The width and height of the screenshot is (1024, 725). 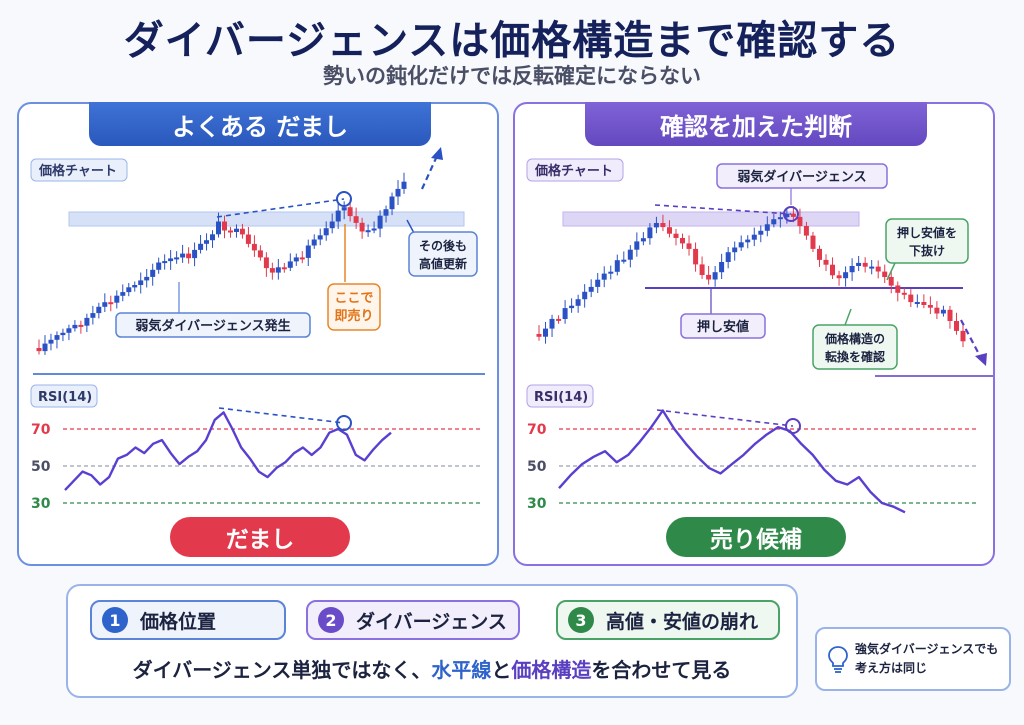 What do you see at coordinates (927, 649) in the screenshot?
I see `note-line-1: 強気ダイバージェンスでも` at bounding box center [927, 649].